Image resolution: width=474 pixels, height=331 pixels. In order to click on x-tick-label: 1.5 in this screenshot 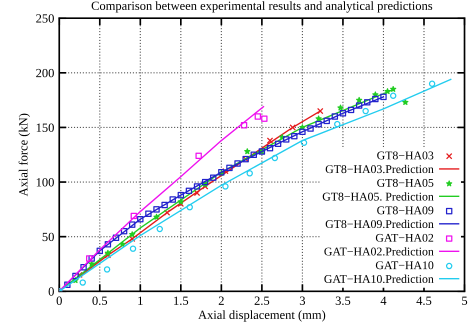, I will do `click(181, 300)`.